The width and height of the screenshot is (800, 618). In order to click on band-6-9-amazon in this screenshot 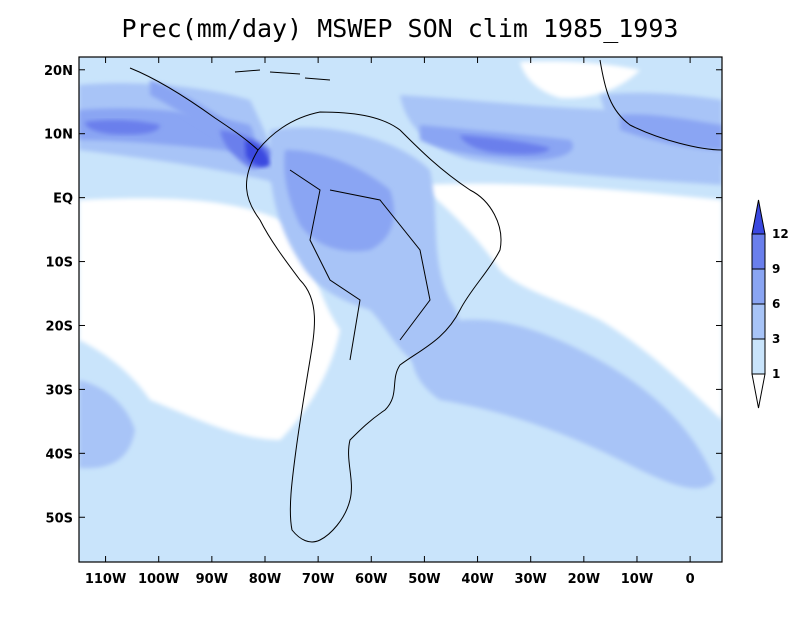, I will do `click(339, 201)`.